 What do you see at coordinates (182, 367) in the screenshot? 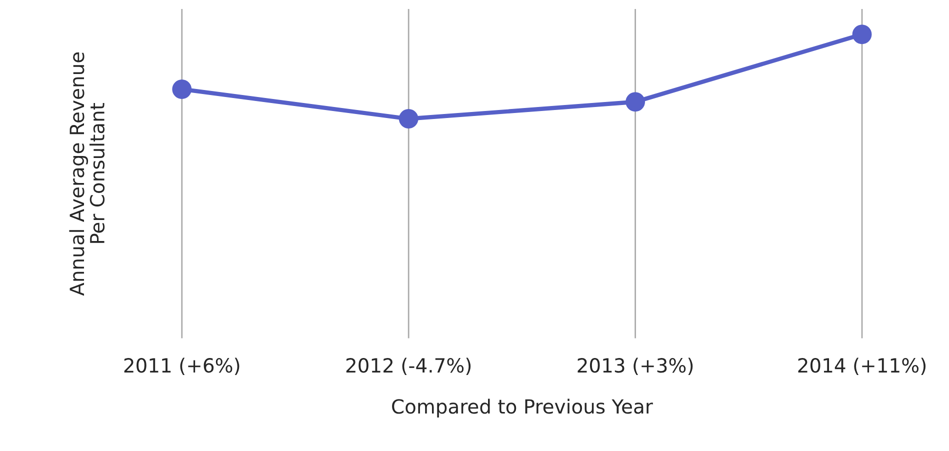
I see `x-tick-label: 2011 (+6%)` at bounding box center [182, 367].